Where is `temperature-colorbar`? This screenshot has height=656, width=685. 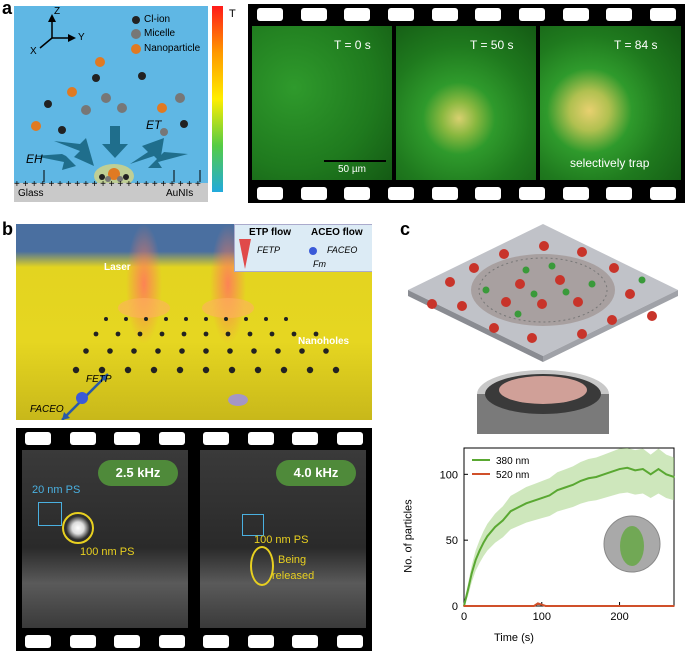 temperature-colorbar is located at coordinates (217, 99).